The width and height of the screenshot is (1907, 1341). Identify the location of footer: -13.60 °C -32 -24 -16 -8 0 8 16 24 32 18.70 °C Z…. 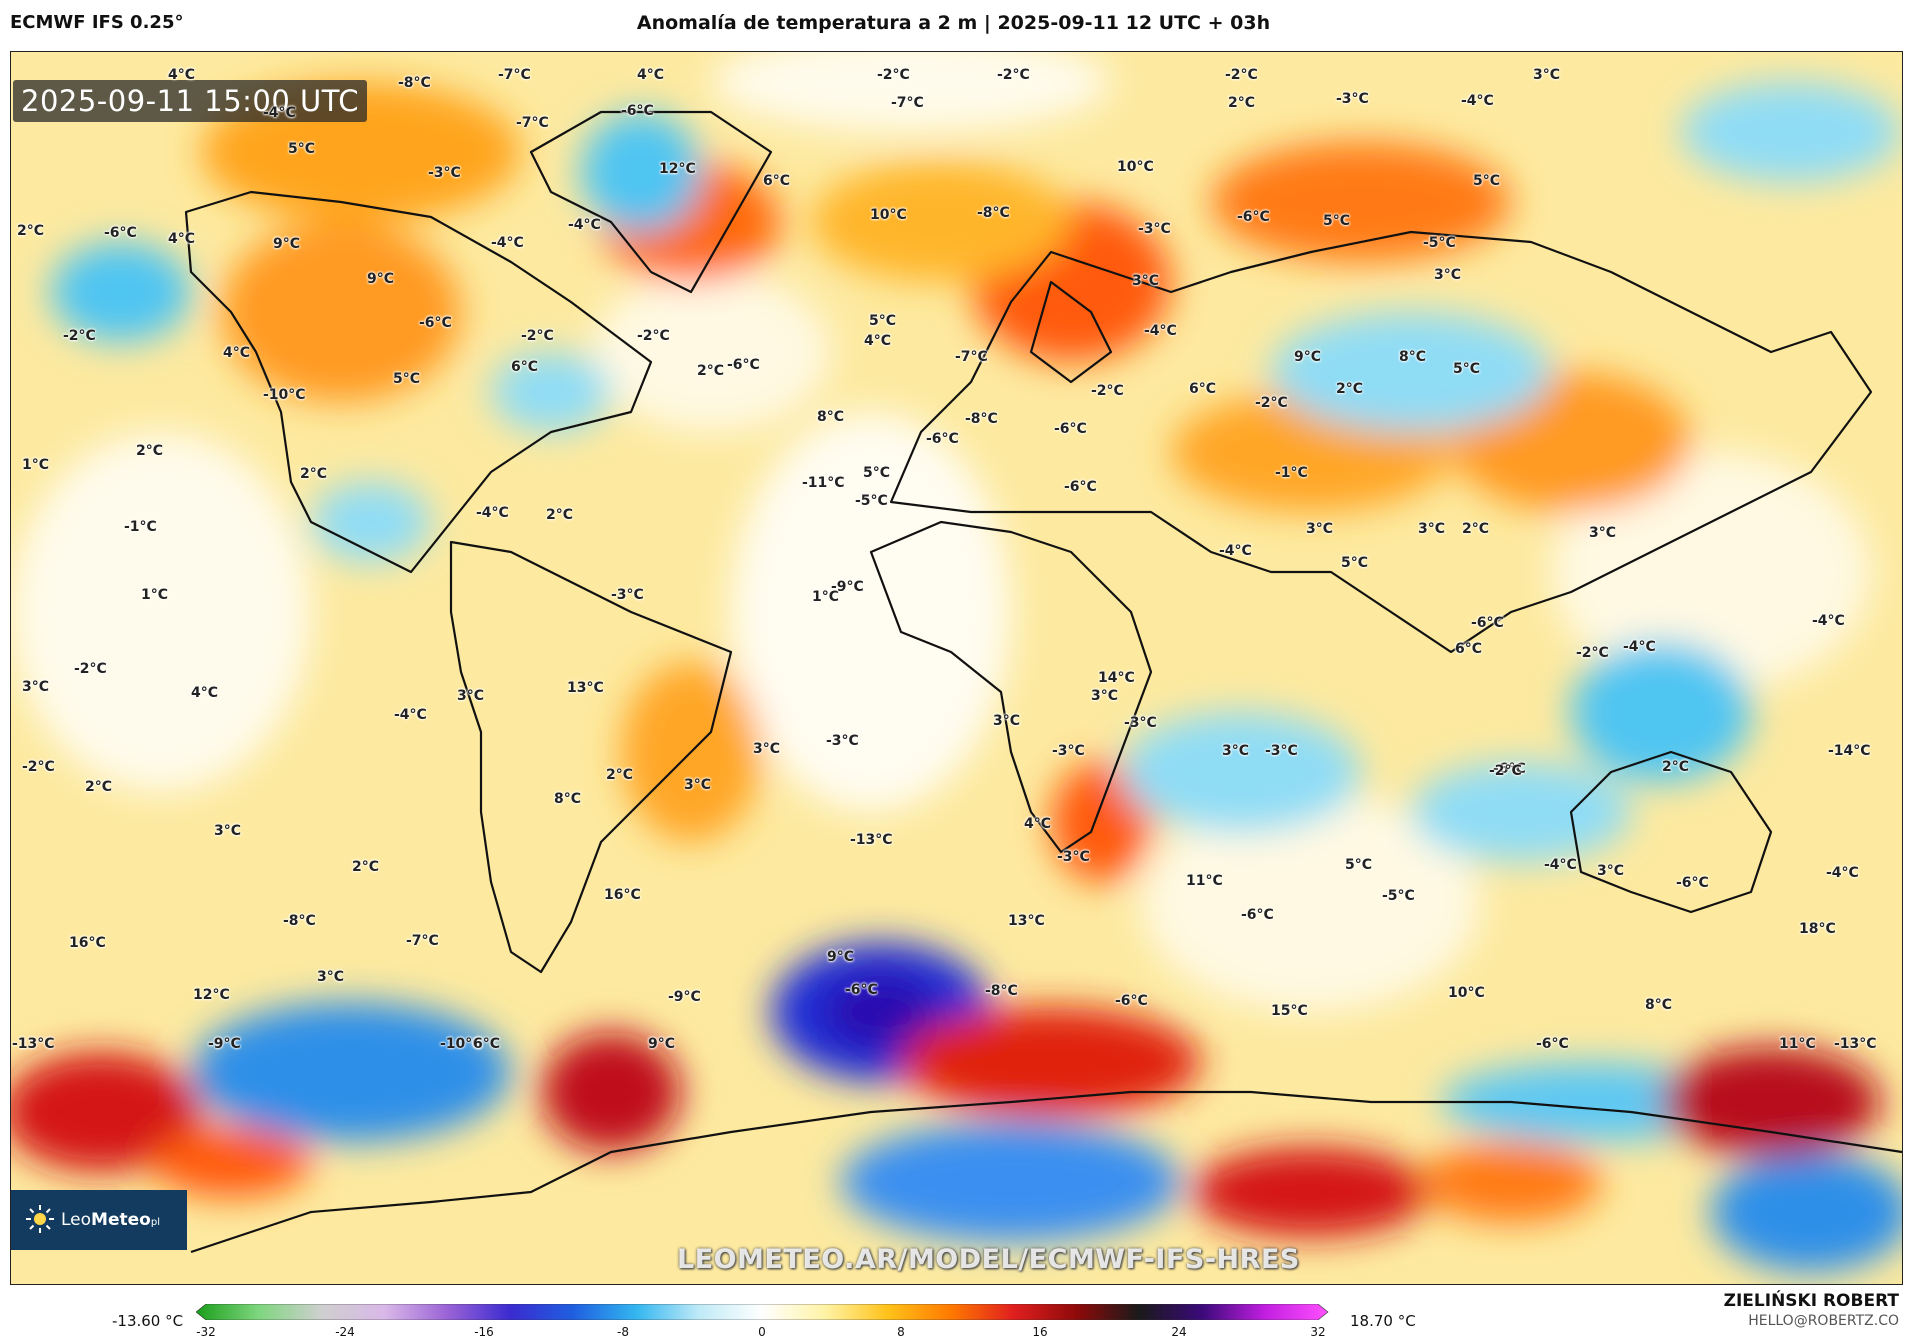
(953, 1312).